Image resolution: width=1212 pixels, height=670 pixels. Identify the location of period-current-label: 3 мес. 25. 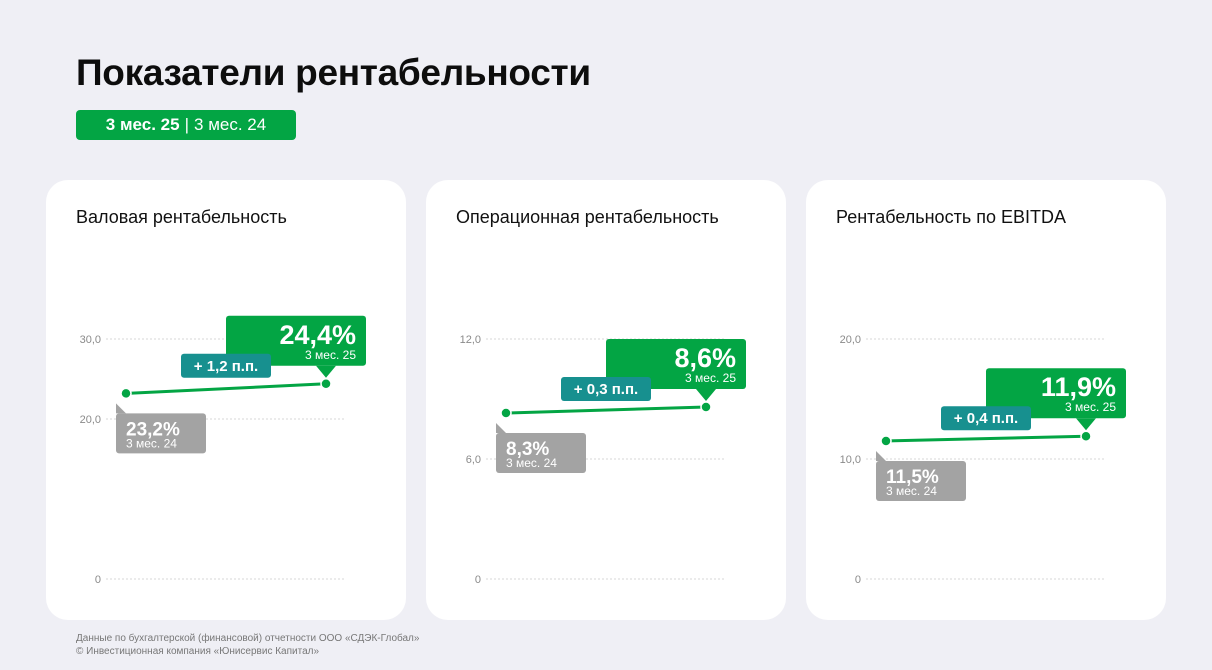
(142, 124).